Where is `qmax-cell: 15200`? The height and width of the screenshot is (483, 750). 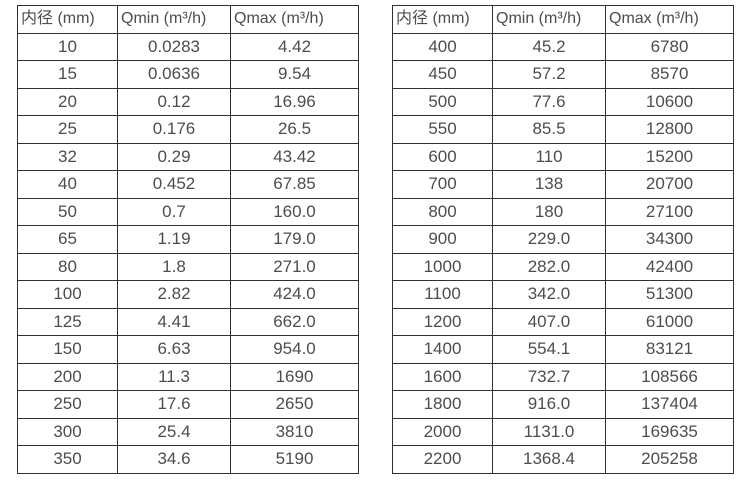
qmax-cell: 15200 is located at coordinates (669, 156).